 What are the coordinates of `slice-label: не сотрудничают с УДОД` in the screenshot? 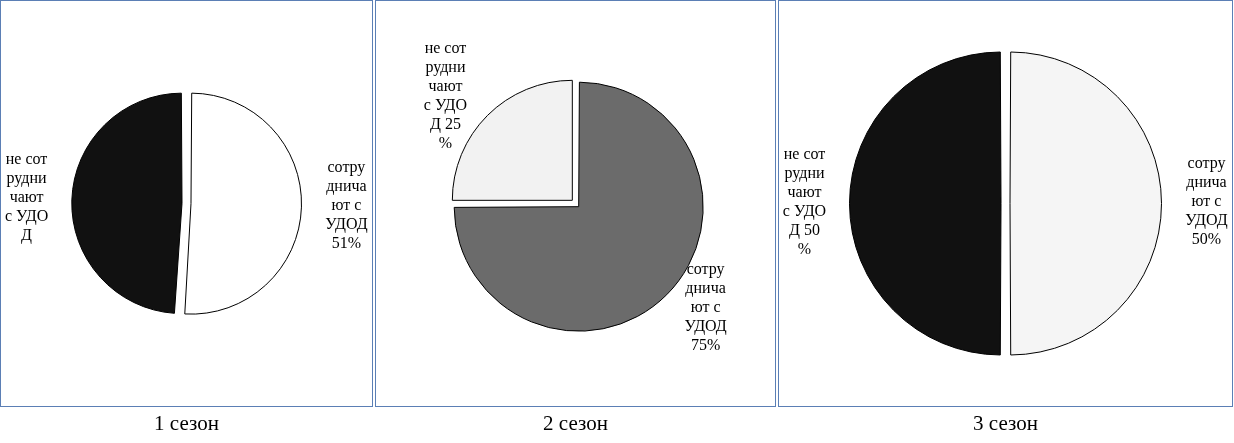 It's located at (26, 196).